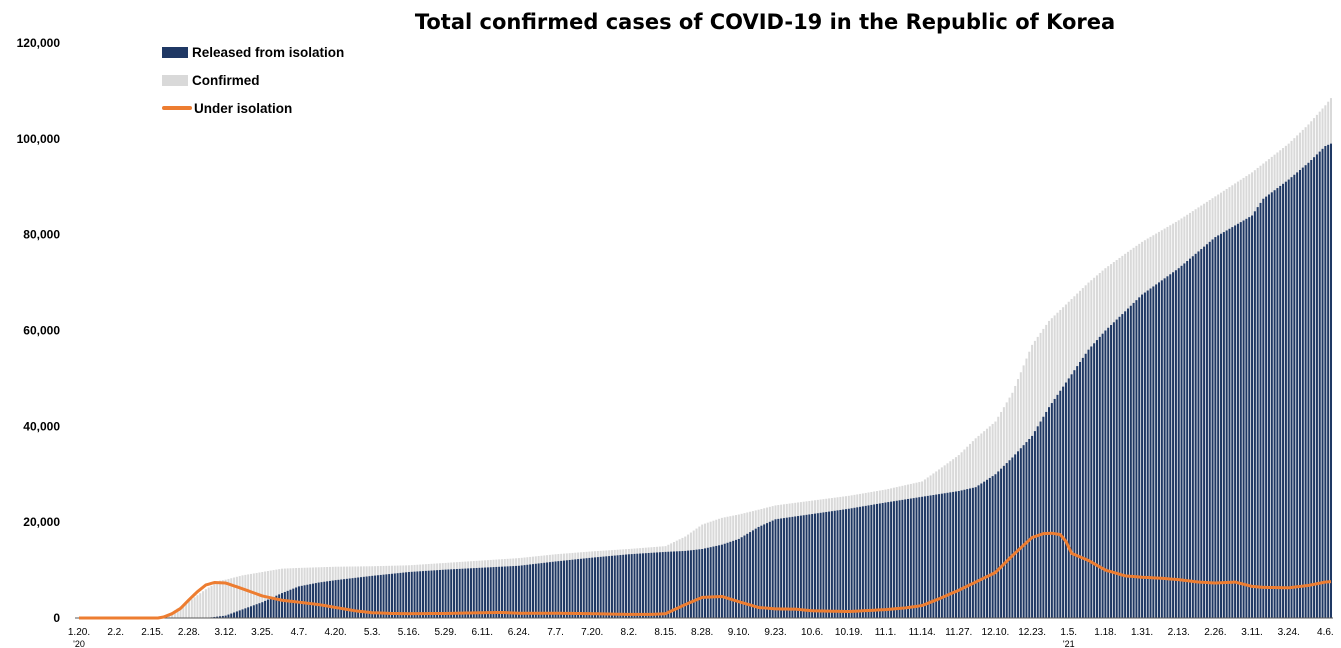 This screenshot has width=1341, height=648. Describe the element at coordinates (79, 643) in the screenshot. I see `x-tick-year-label: '20` at that location.